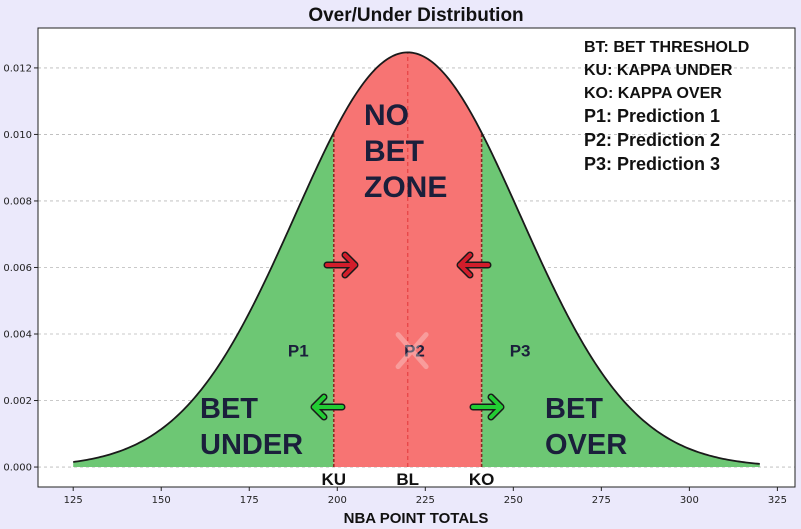 This screenshot has height=529, width=801. I want to click on p2-x-stroke, so click(412, 351).